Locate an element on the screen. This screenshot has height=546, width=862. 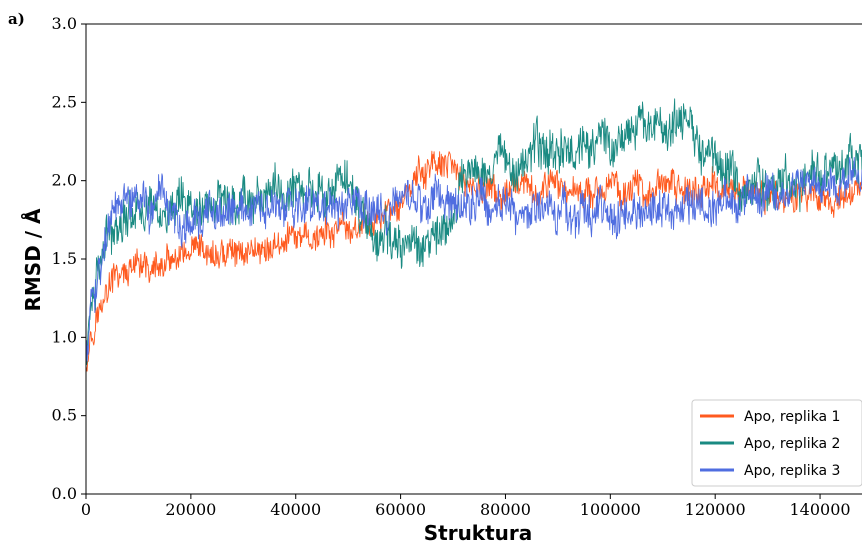
x-tick-label: 40000 is located at coordinates (295, 509).